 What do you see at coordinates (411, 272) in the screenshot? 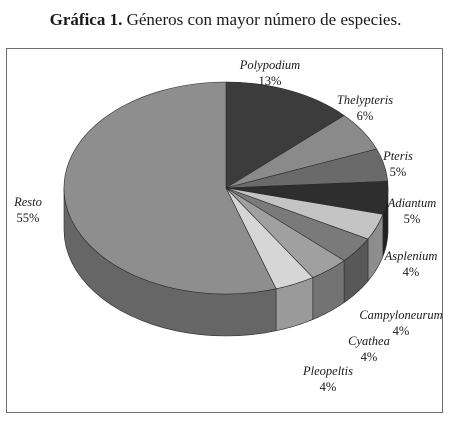
I see `slice-percent-asplenium: 4%` at bounding box center [411, 272].